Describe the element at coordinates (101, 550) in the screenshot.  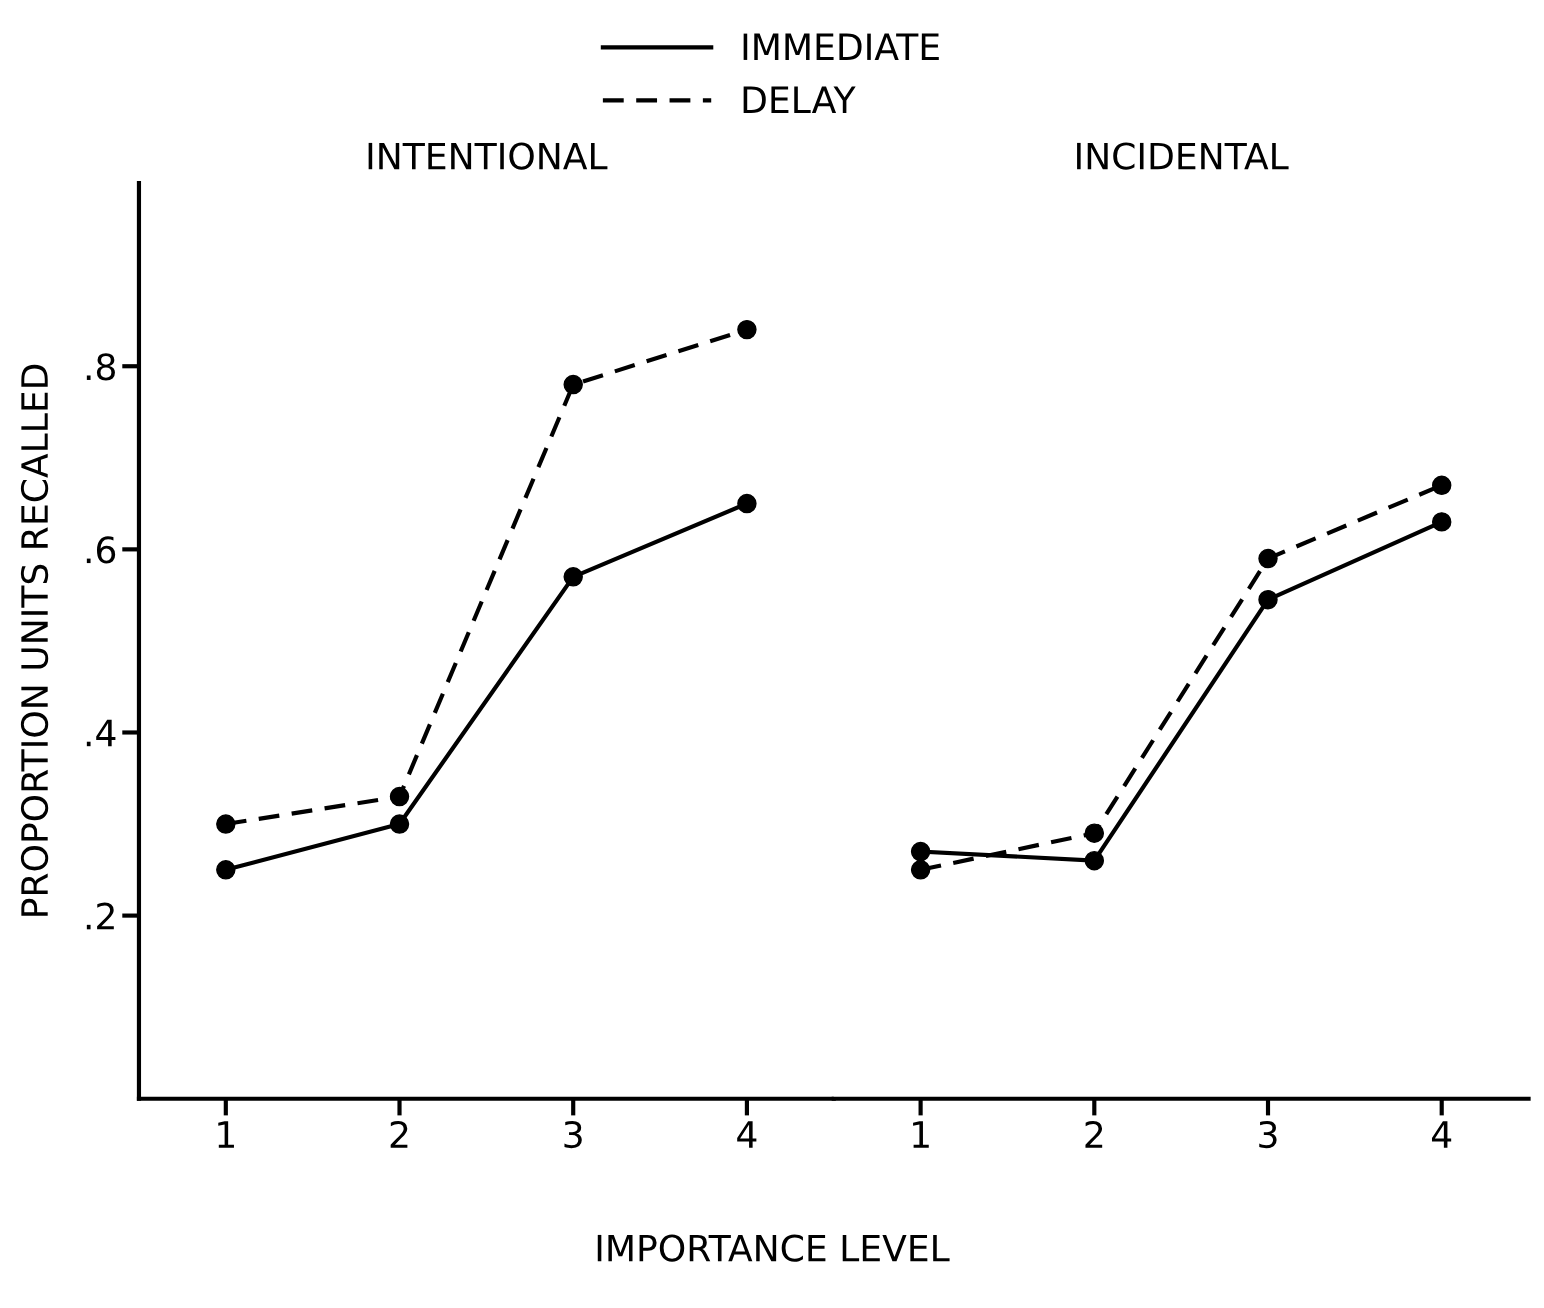
I see `y-tick-label: .6` at that location.